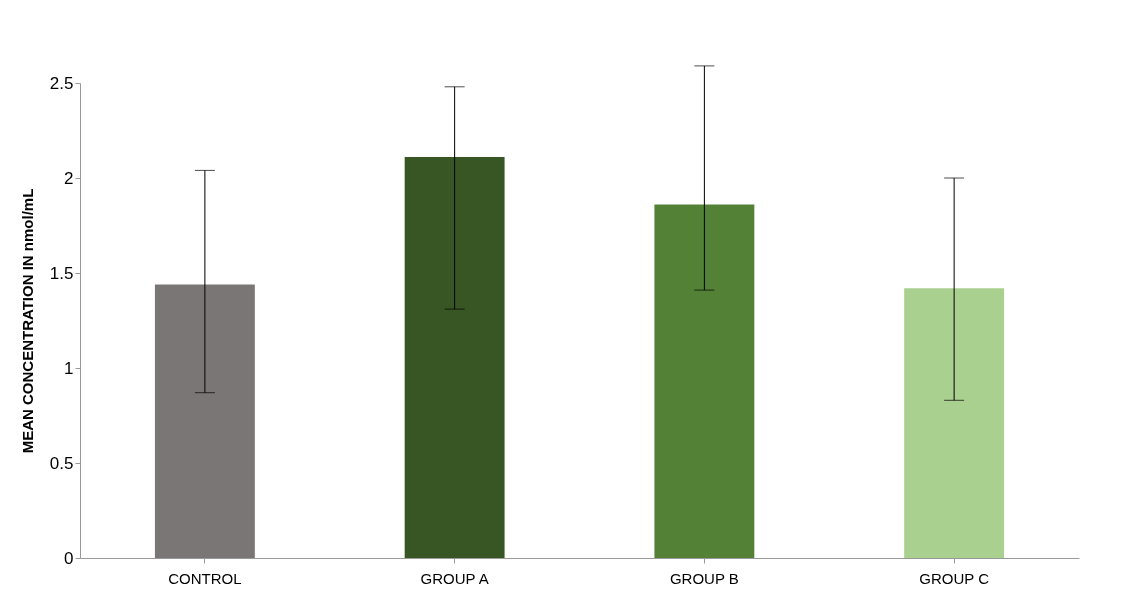 This screenshot has width=1139, height=616. What do you see at coordinates (27, 321) in the screenshot?
I see `y-axis-title: MEAN CONCENTRATION IN nmol/mL` at bounding box center [27, 321].